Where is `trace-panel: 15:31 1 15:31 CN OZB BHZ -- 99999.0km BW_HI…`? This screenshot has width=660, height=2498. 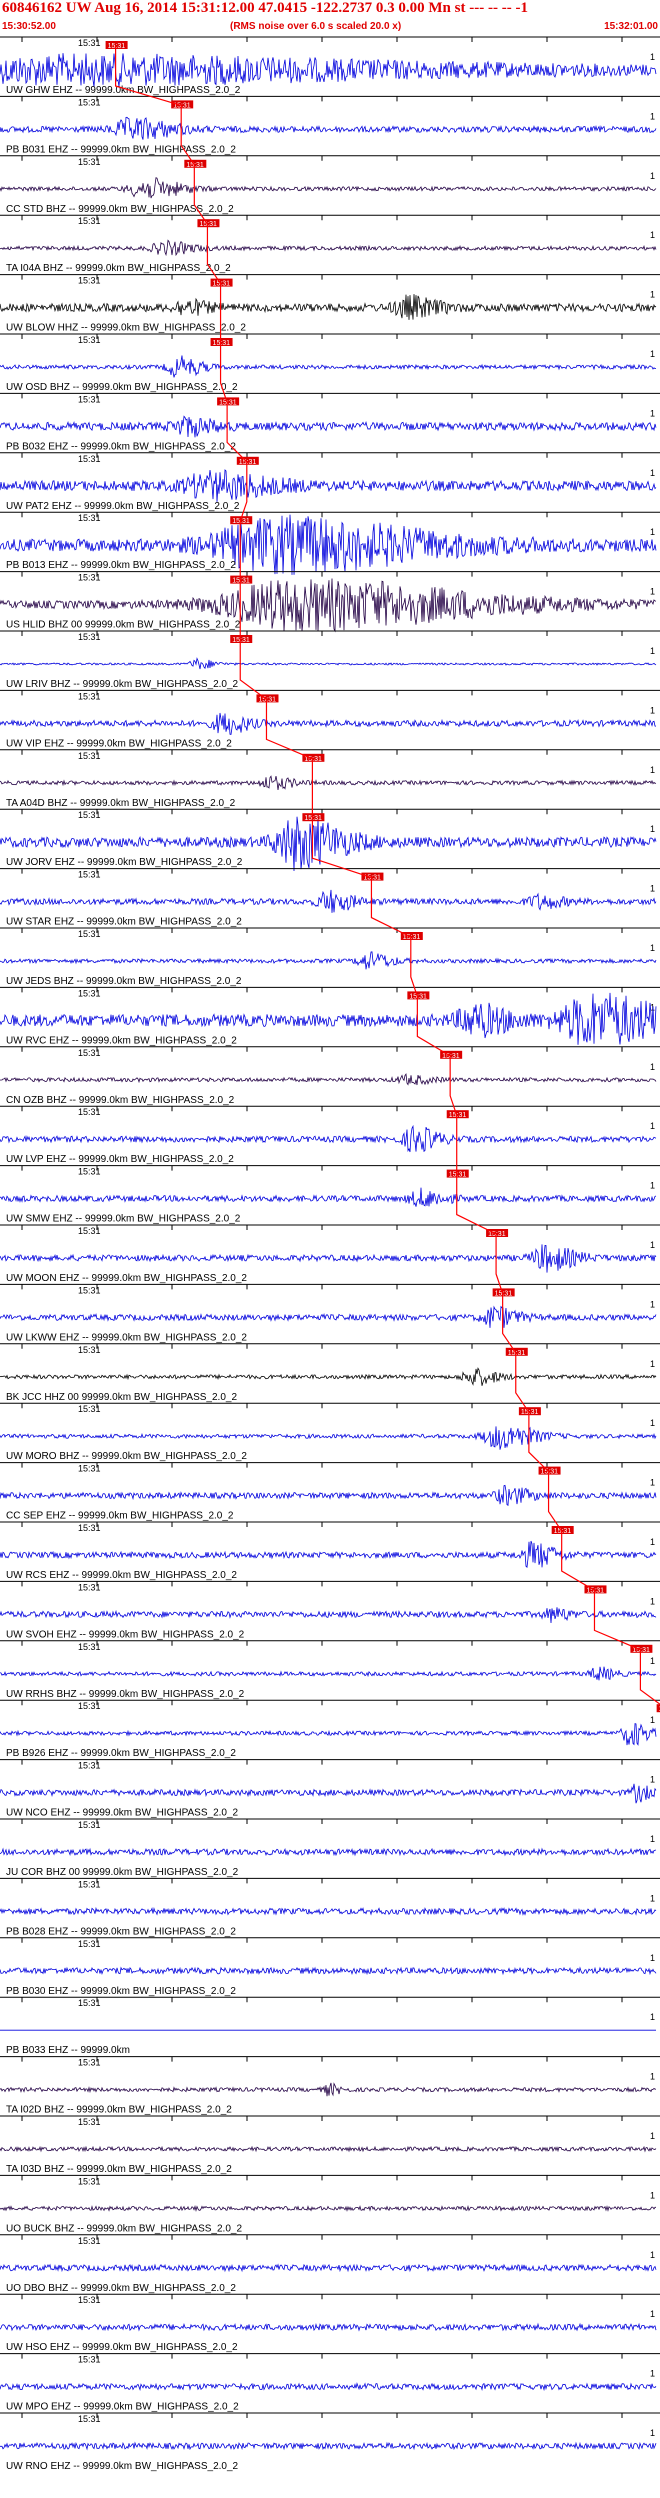
trace-panel: 15:31 1 15:31 CN OZB BHZ -- 99999.0km BW_HI… is located at coordinates (330, 1076).